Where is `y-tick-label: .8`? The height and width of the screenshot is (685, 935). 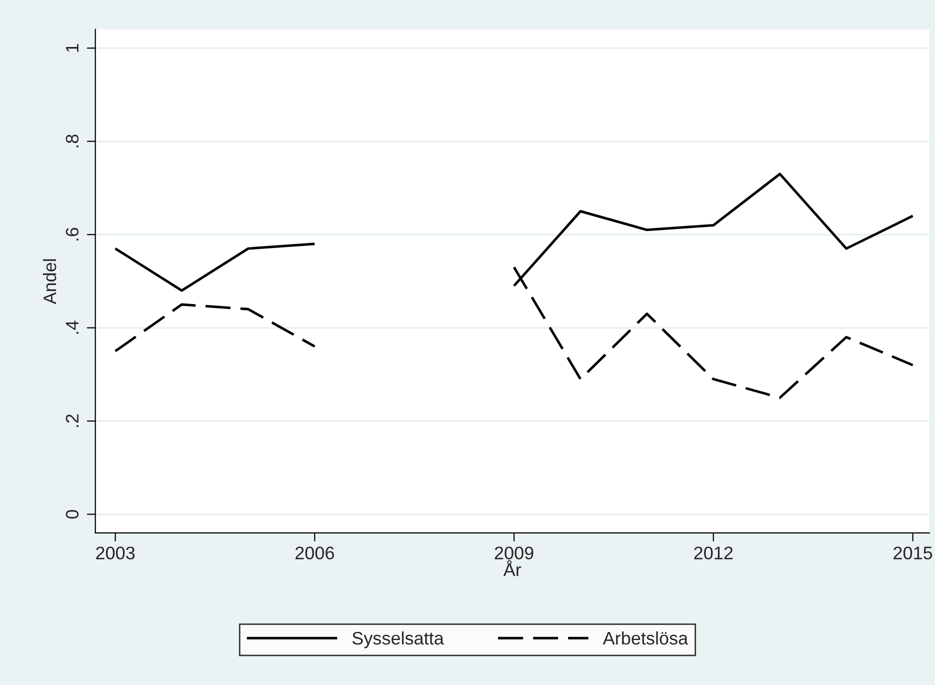 y-tick-label: .8 is located at coordinates (72, 141).